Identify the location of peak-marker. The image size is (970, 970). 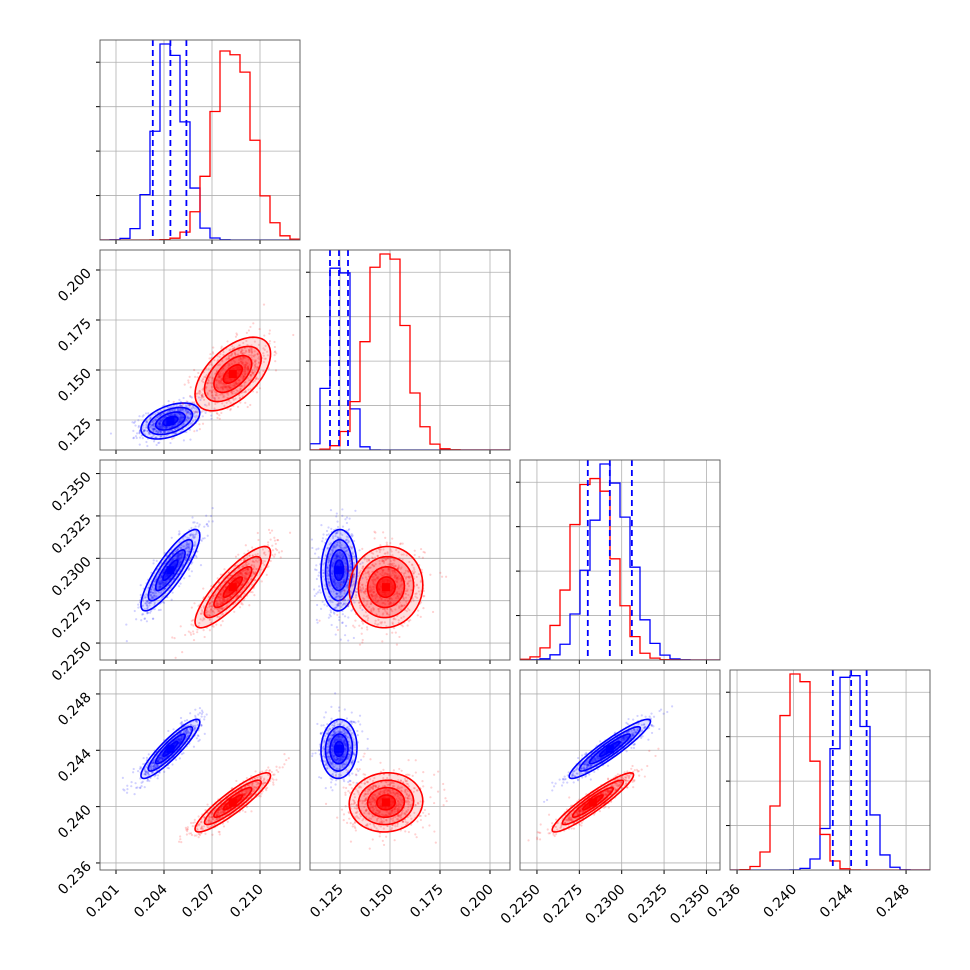
(232, 374).